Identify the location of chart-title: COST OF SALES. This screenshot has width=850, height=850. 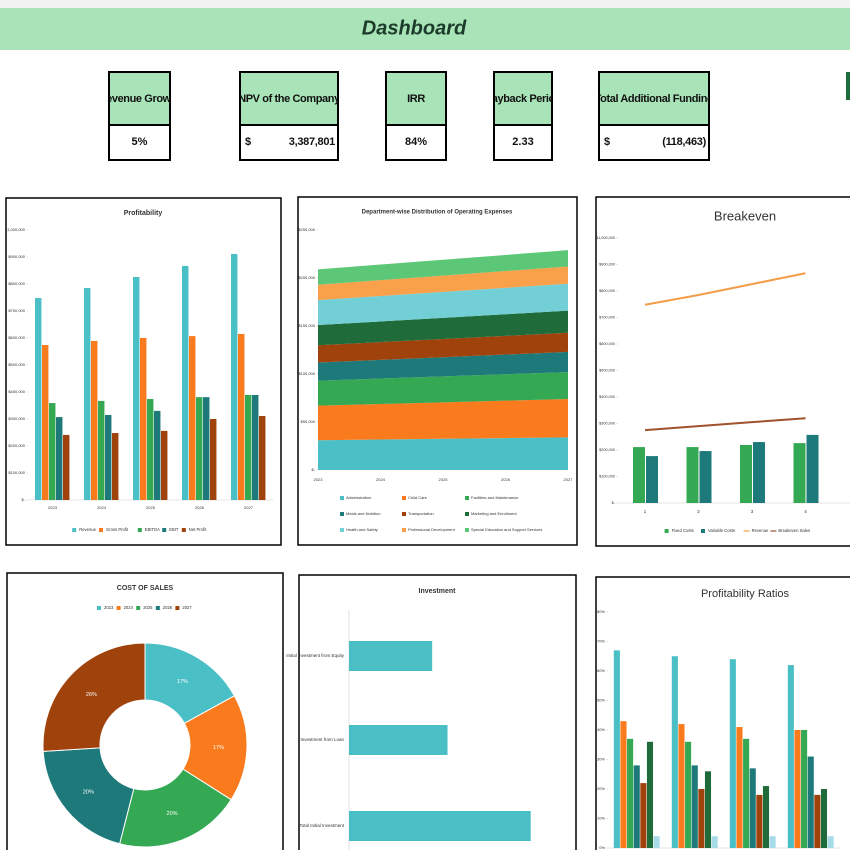
(145, 588).